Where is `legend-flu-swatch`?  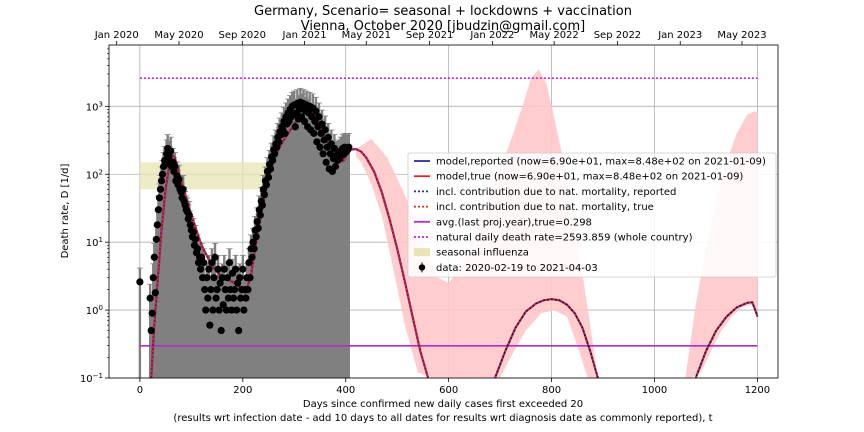 legend-flu-swatch is located at coordinates (422, 252).